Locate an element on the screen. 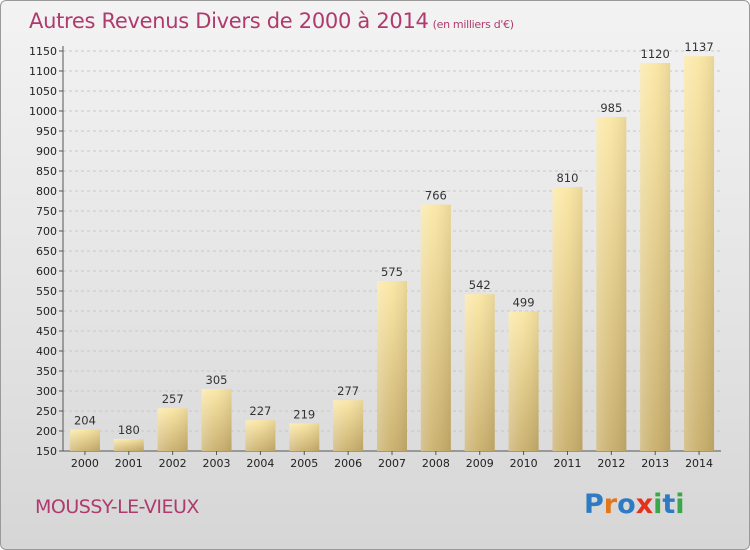  bar-value-label: 219 is located at coordinates (304, 414).